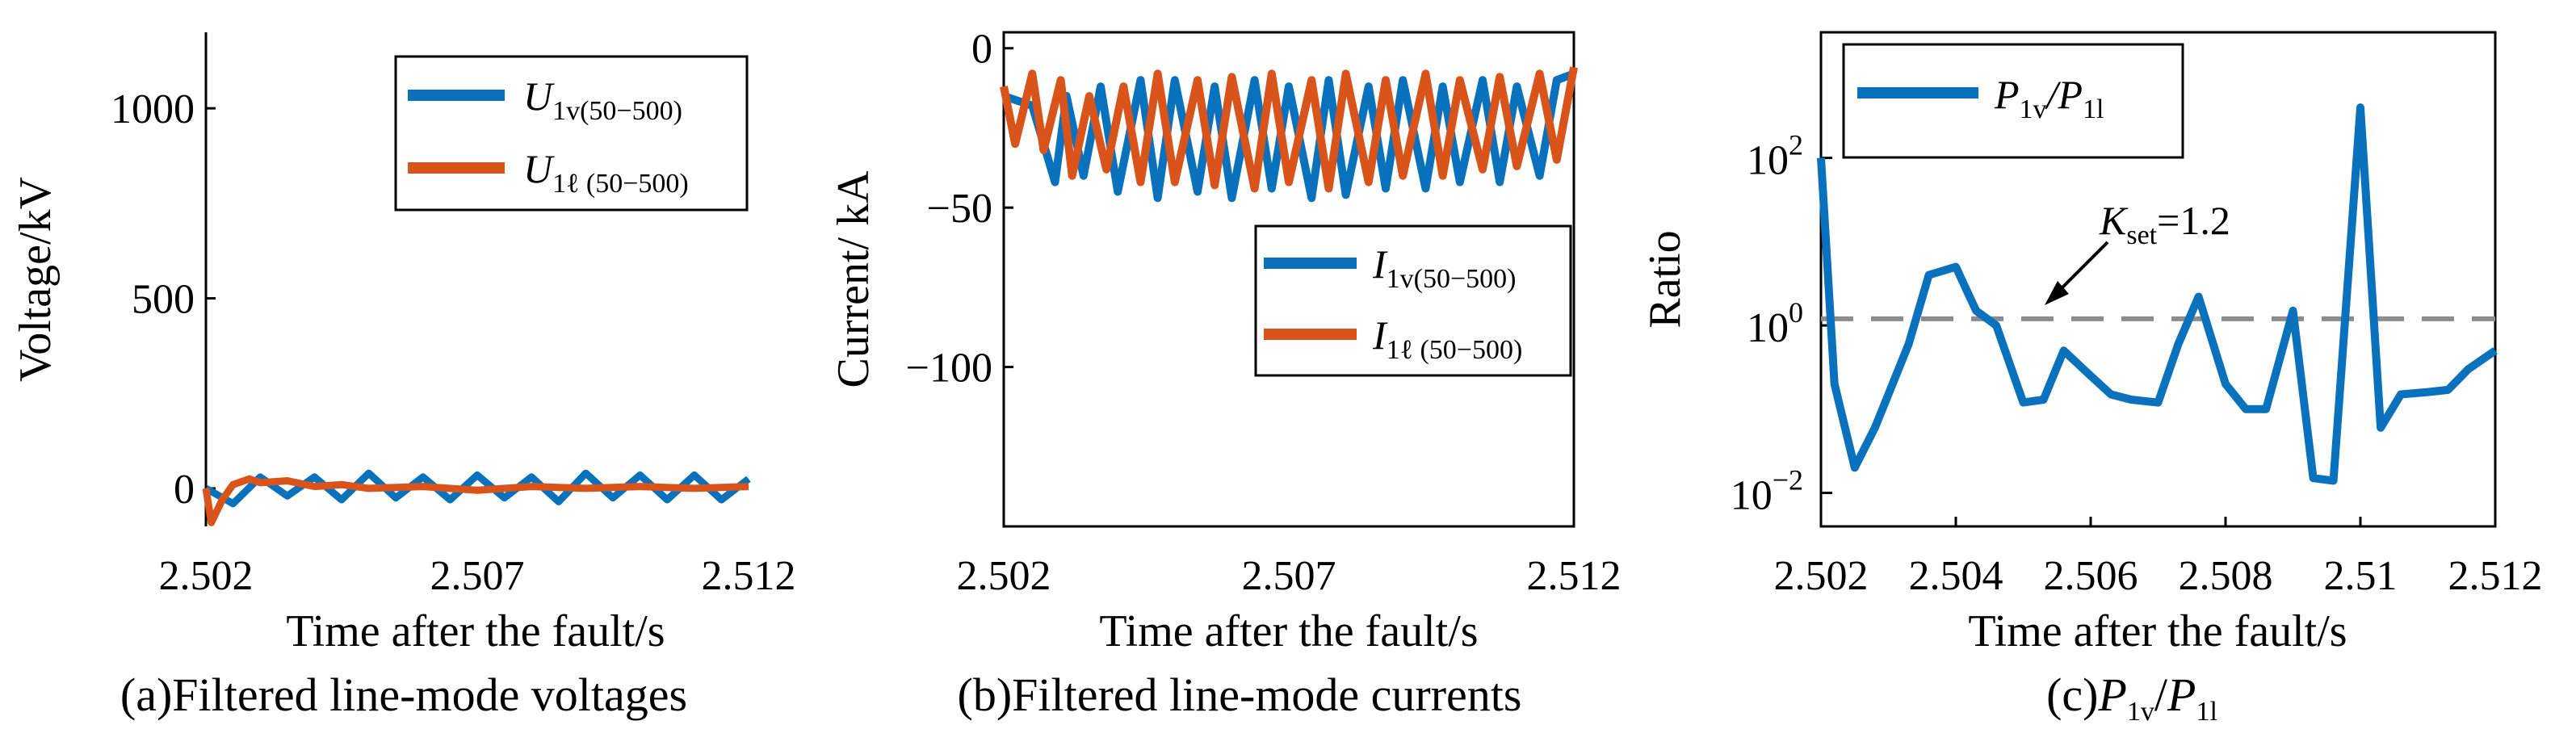  Describe the element at coordinates (184, 490) in the screenshot. I see `a-ytick-label: 0` at that location.